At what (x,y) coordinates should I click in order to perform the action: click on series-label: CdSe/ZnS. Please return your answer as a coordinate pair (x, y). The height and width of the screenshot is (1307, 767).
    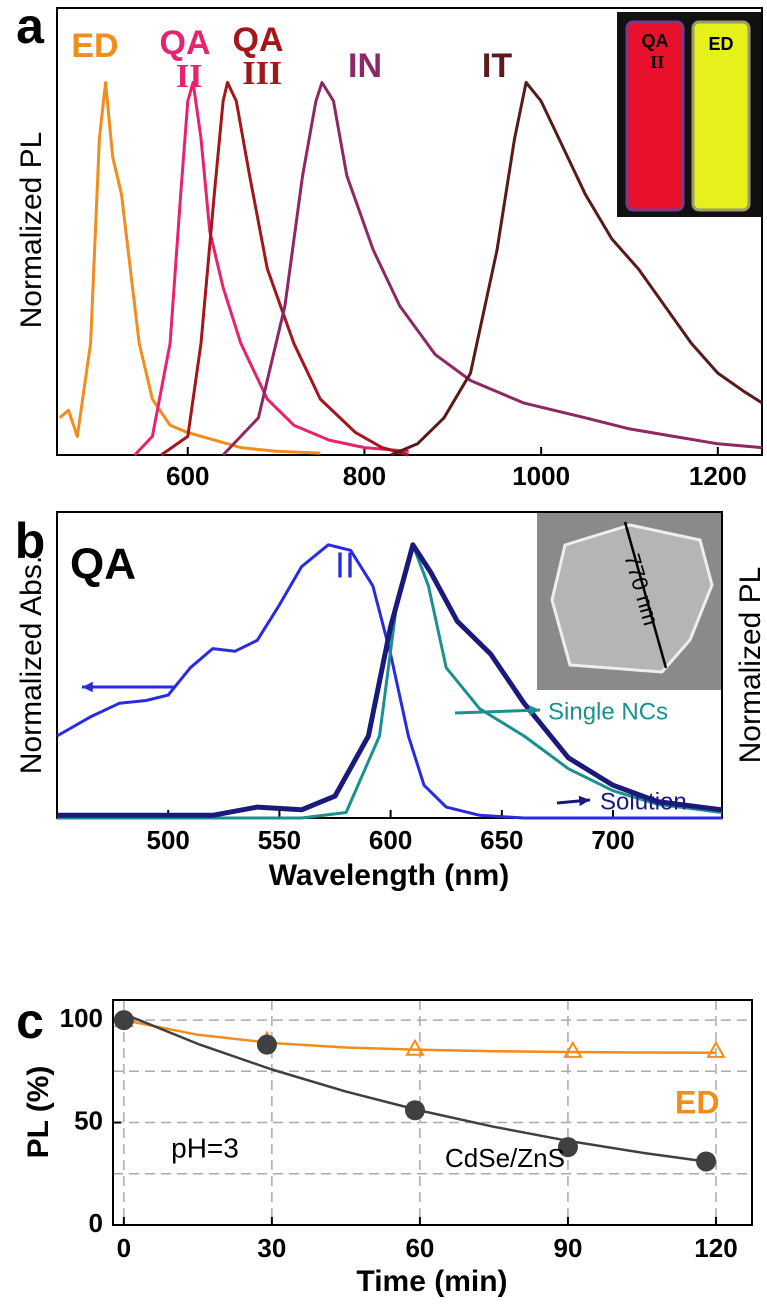
    Looking at the image, I should click on (505, 1158).